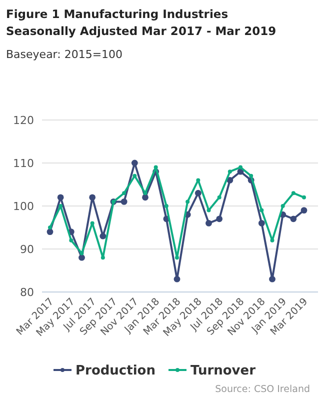 This screenshot has height=400, width=320. Describe the element at coordinates (27, 249) in the screenshot. I see `y-tick-label: 90` at that location.